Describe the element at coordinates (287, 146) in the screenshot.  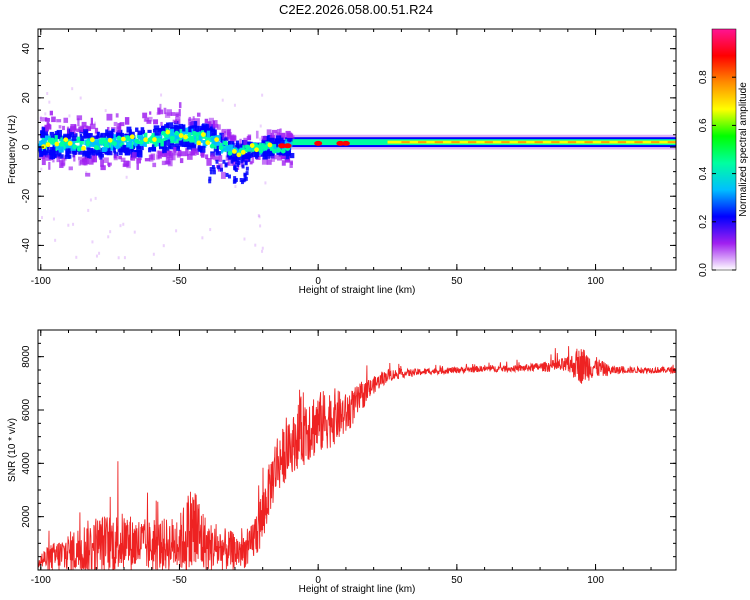
I see `hotspot-point` at that location.